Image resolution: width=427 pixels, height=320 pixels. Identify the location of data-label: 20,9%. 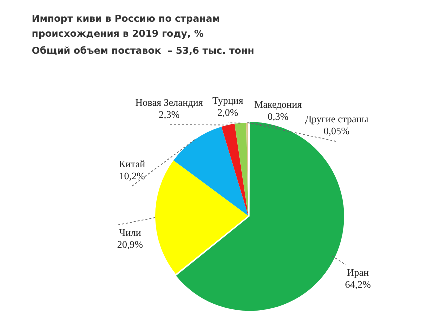
(130, 246).